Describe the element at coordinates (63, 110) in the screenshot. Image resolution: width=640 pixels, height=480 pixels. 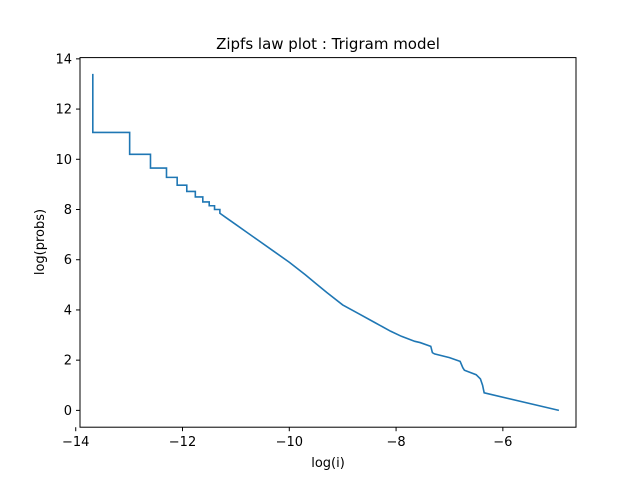
I see `y-tick-label: 12` at that location.